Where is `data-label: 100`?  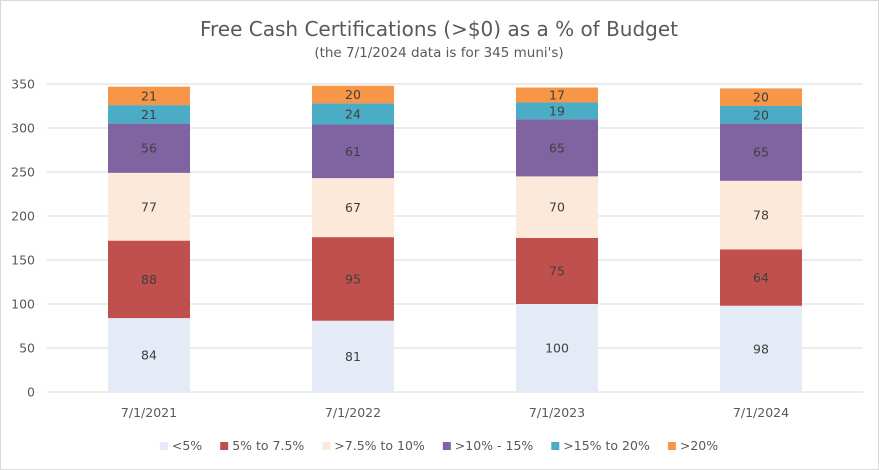
data-label: 100 is located at coordinates (557, 348).